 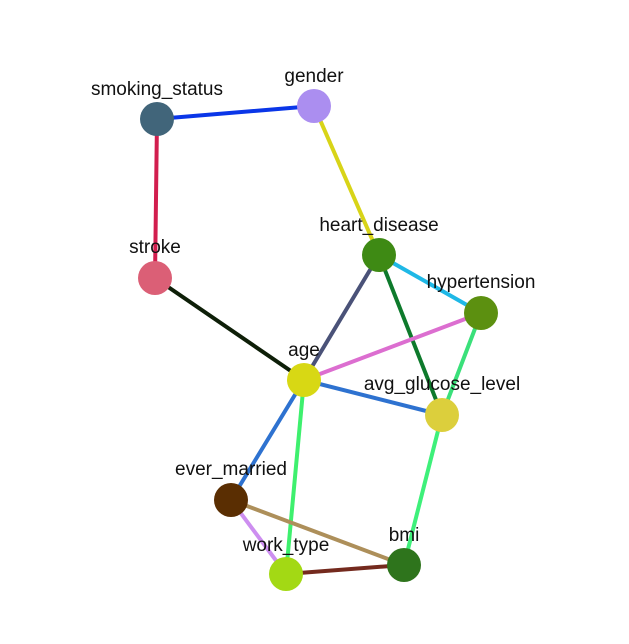 What do you see at coordinates (314, 76) in the screenshot?
I see `node-label-gender: gender` at bounding box center [314, 76].